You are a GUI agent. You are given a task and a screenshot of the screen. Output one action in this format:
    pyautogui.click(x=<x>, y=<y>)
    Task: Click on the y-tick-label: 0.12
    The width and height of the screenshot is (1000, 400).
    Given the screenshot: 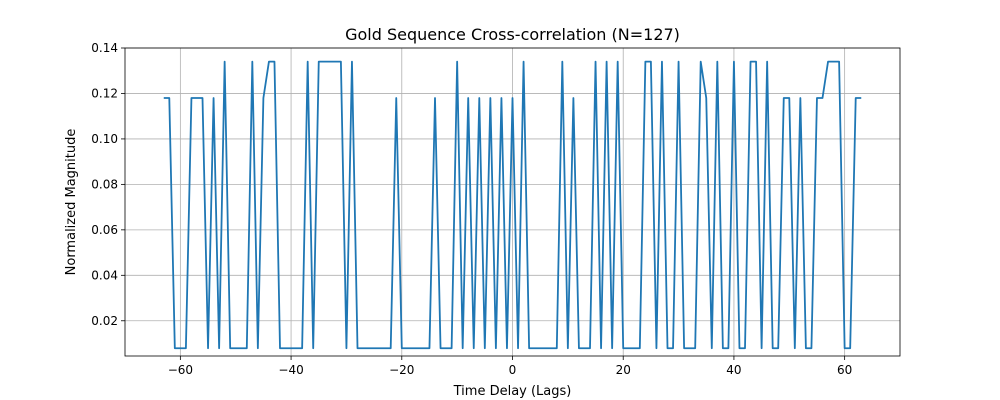 What is the action you would take?
    pyautogui.click(x=104, y=93)
    